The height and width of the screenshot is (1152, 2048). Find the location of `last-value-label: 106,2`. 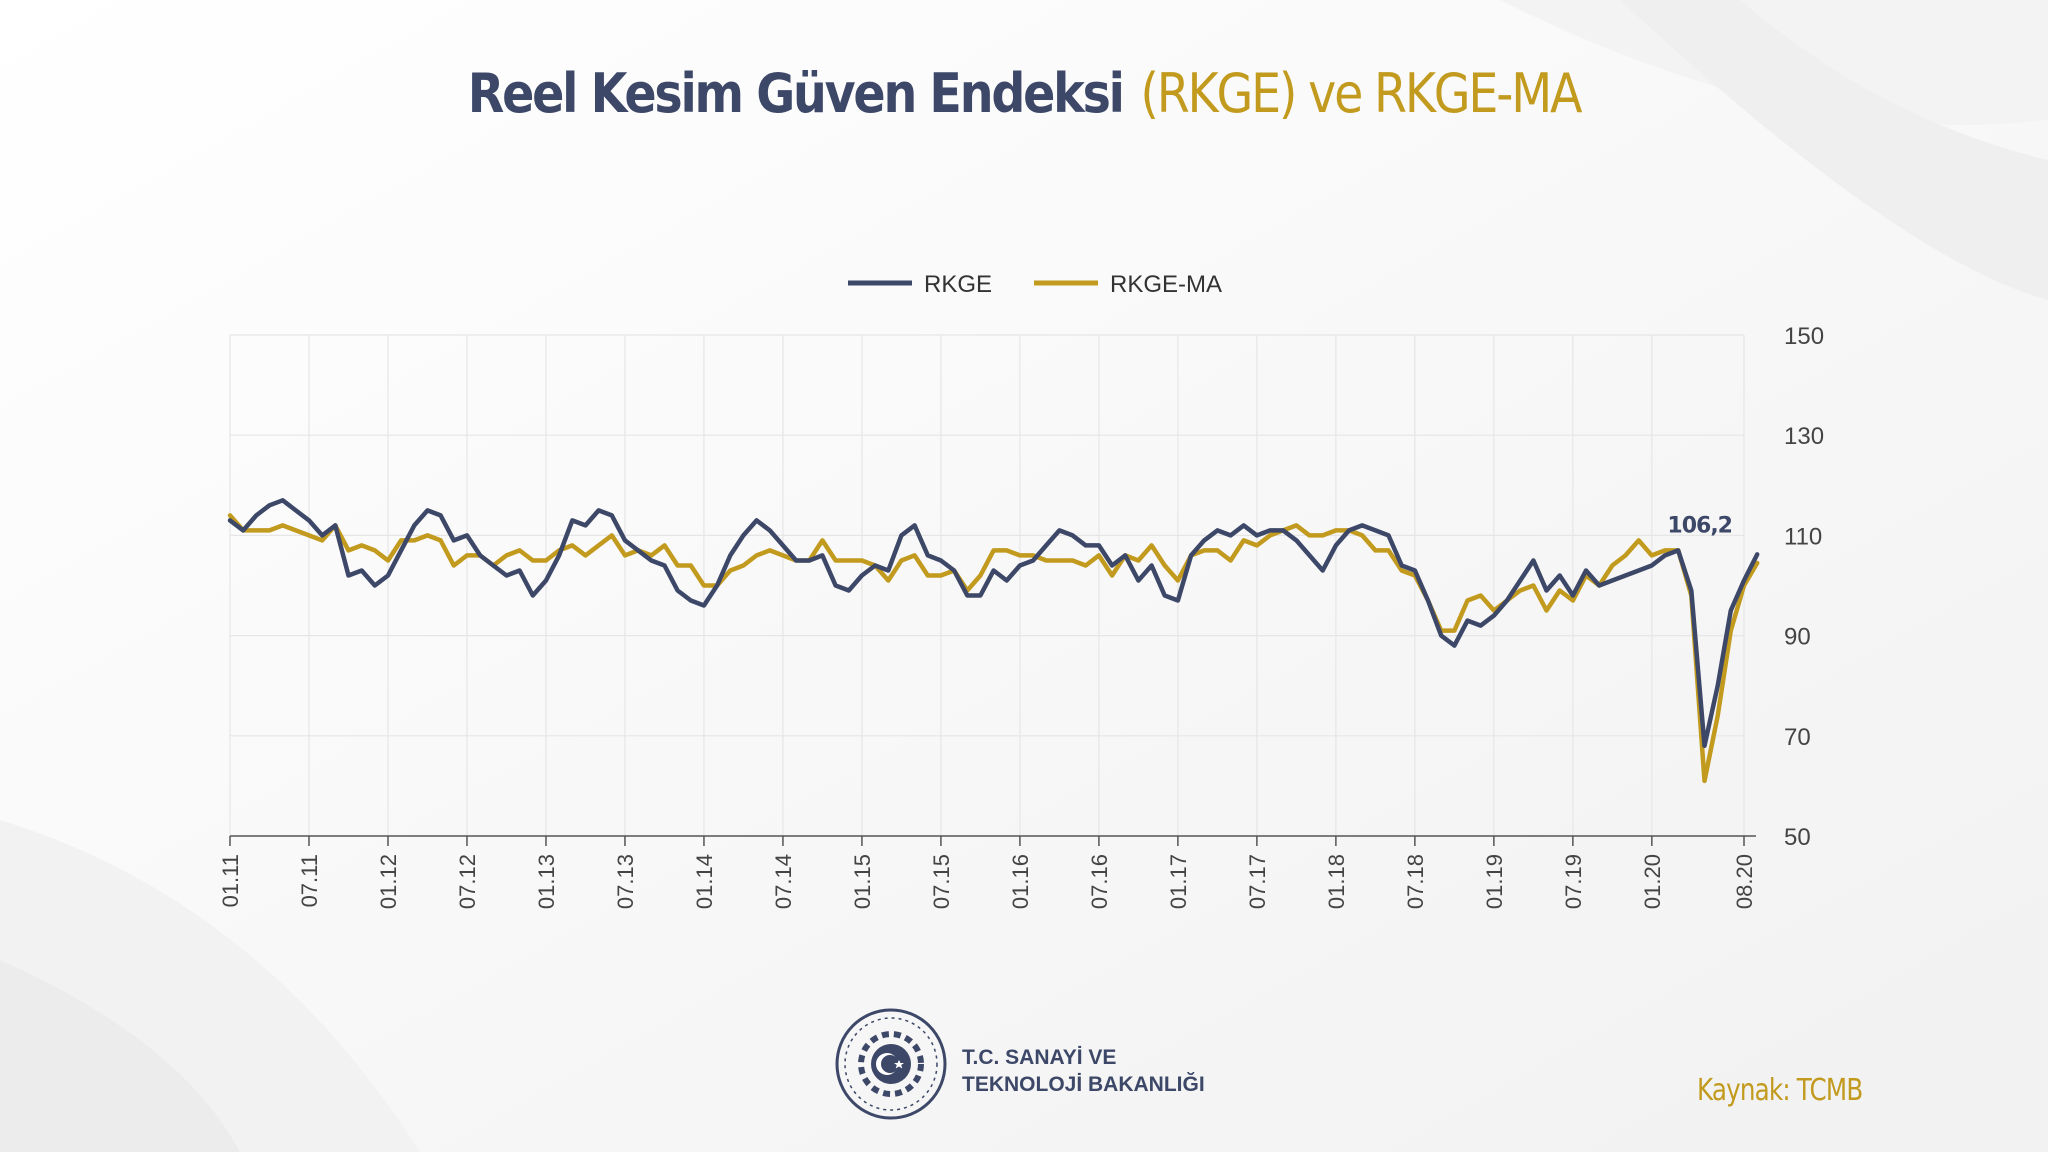

last-value-label: 106,2 is located at coordinates (1699, 525).